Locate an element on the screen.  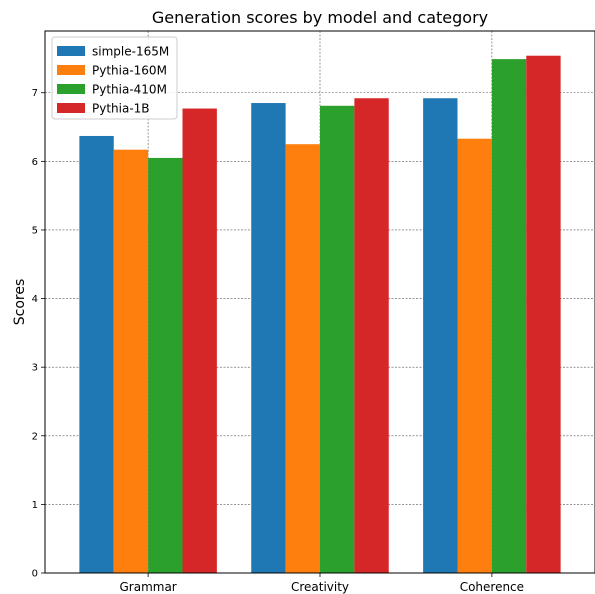
x-tick-label: Grammar is located at coordinates (147, 587).